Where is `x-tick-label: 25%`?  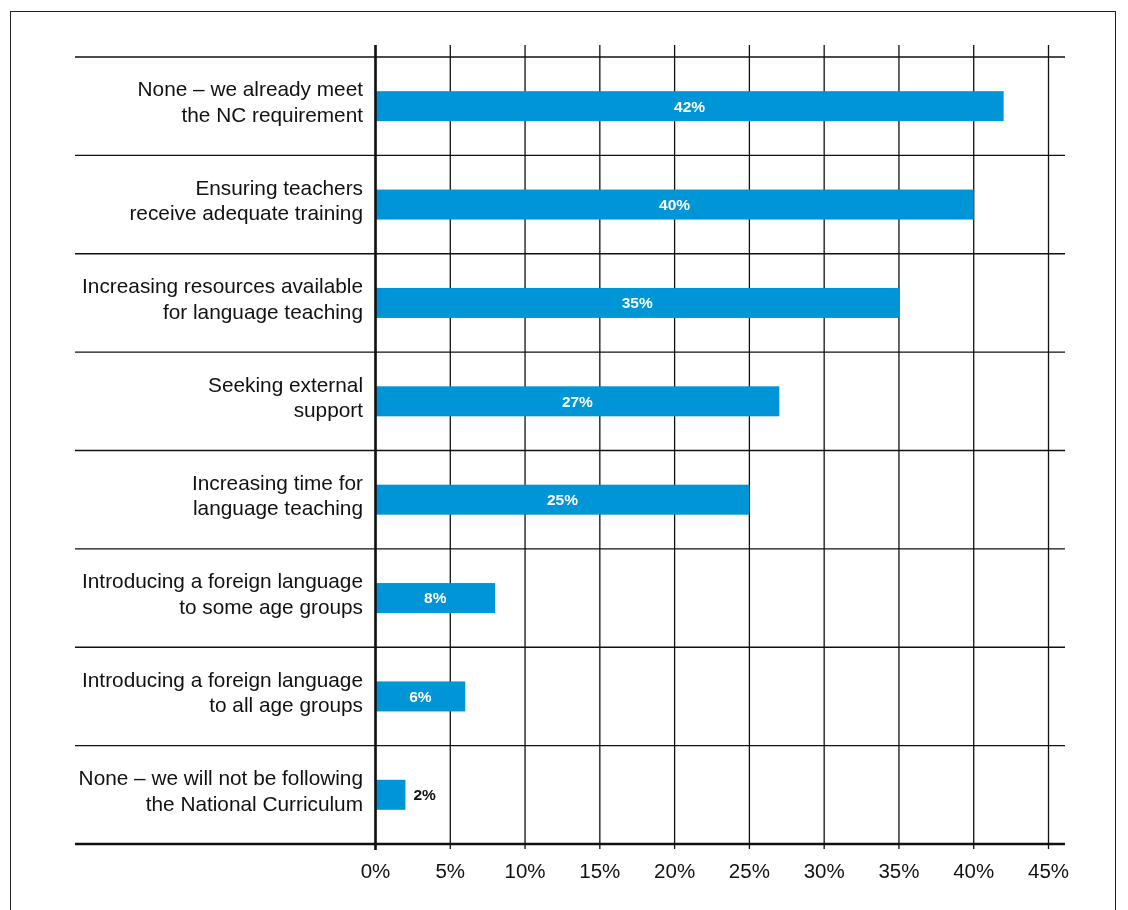
x-tick-label: 25% is located at coordinates (749, 870).